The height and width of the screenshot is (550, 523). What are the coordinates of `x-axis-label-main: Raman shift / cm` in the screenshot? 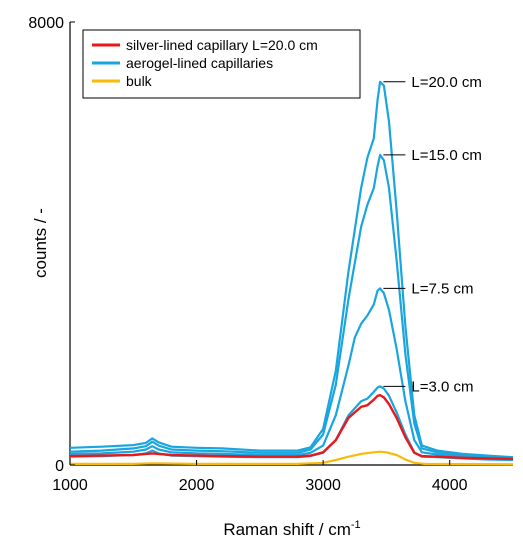 It's located at (287, 529).